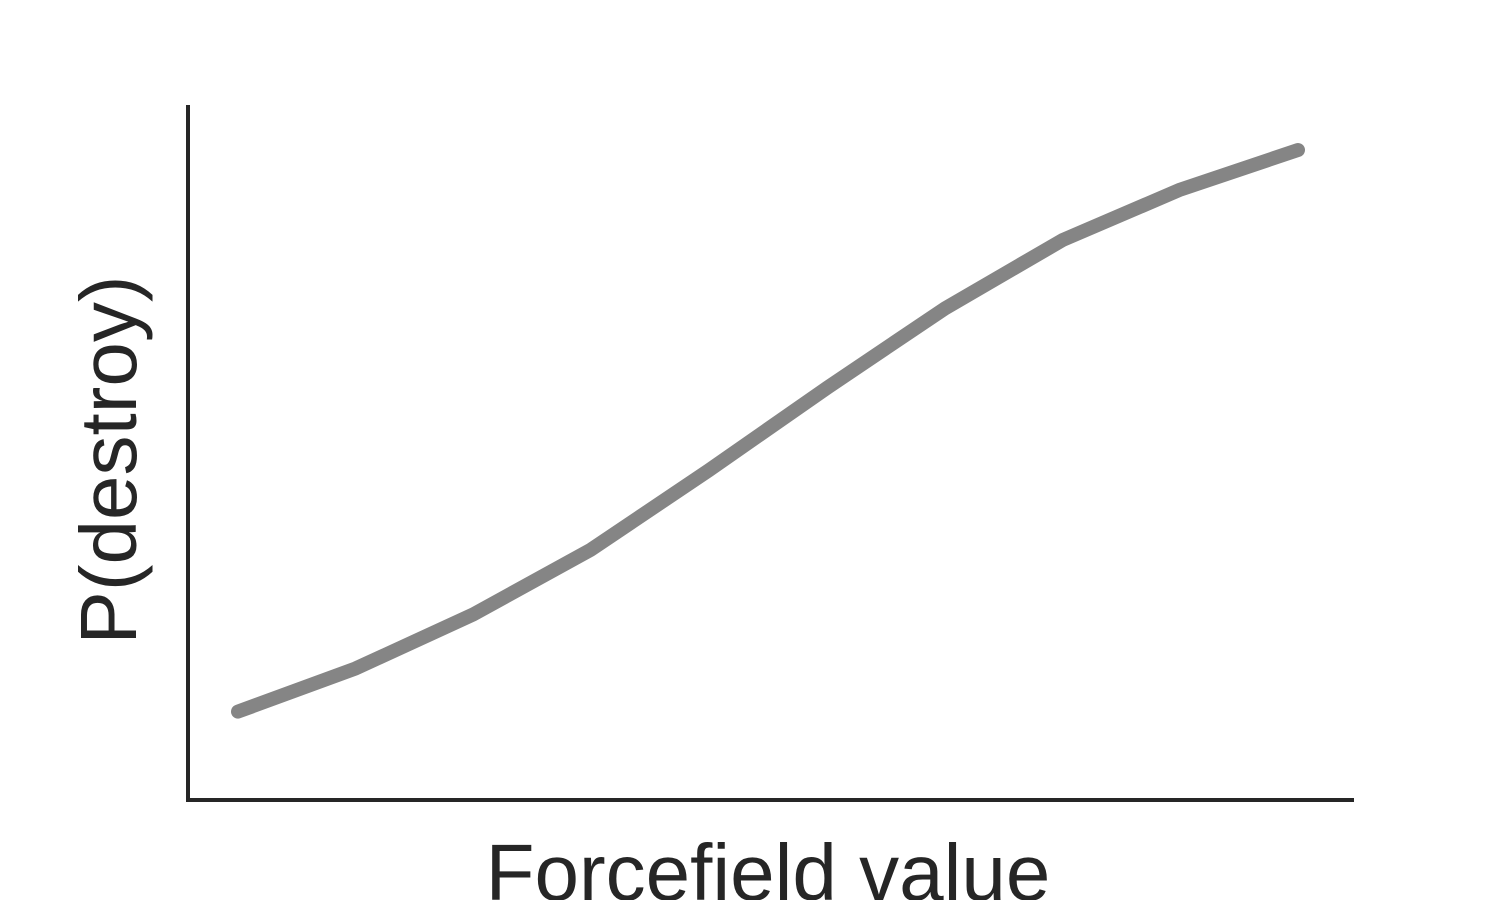 The height and width of the screenshot is (900, 1500). Describe the element at coordinates (108, 460) in the screenshot. I see `y-axis-label: P(destroy)` at that location.